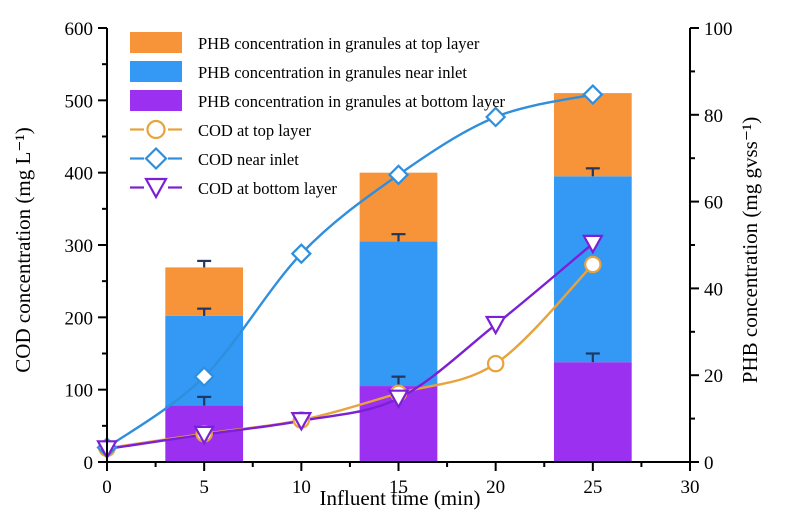 Image resolution: width=785 pixels, height=514 pixels. I want to click on y-axis-left-tick-label: 0, so click(89, 463).